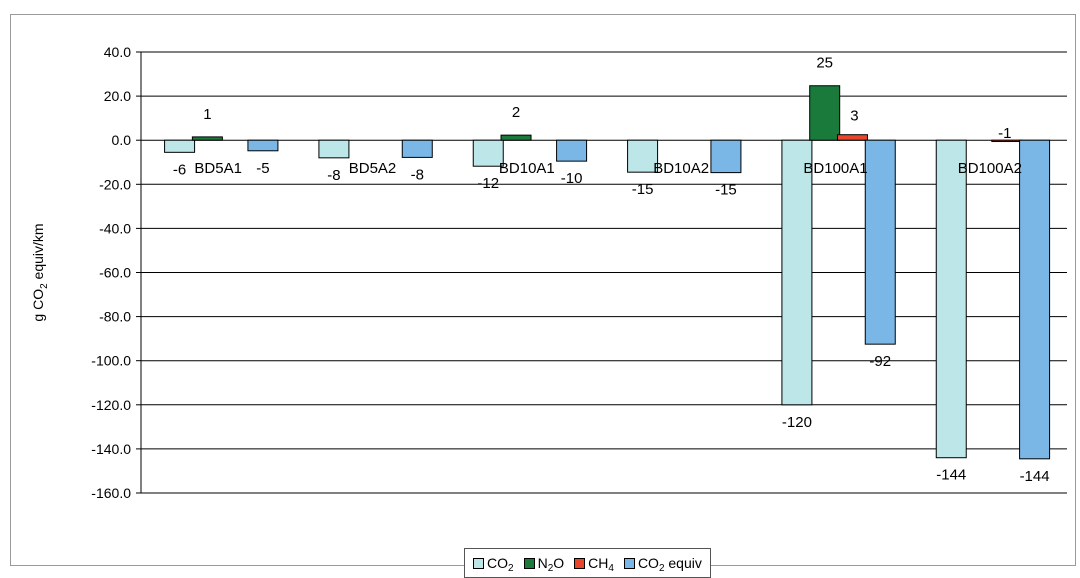 The image size is (1080, 578). What do you see at coordinates (111, 493) in the screenshot?
I see `y-tick-label: -160.0` at bounding box center [111, 493].